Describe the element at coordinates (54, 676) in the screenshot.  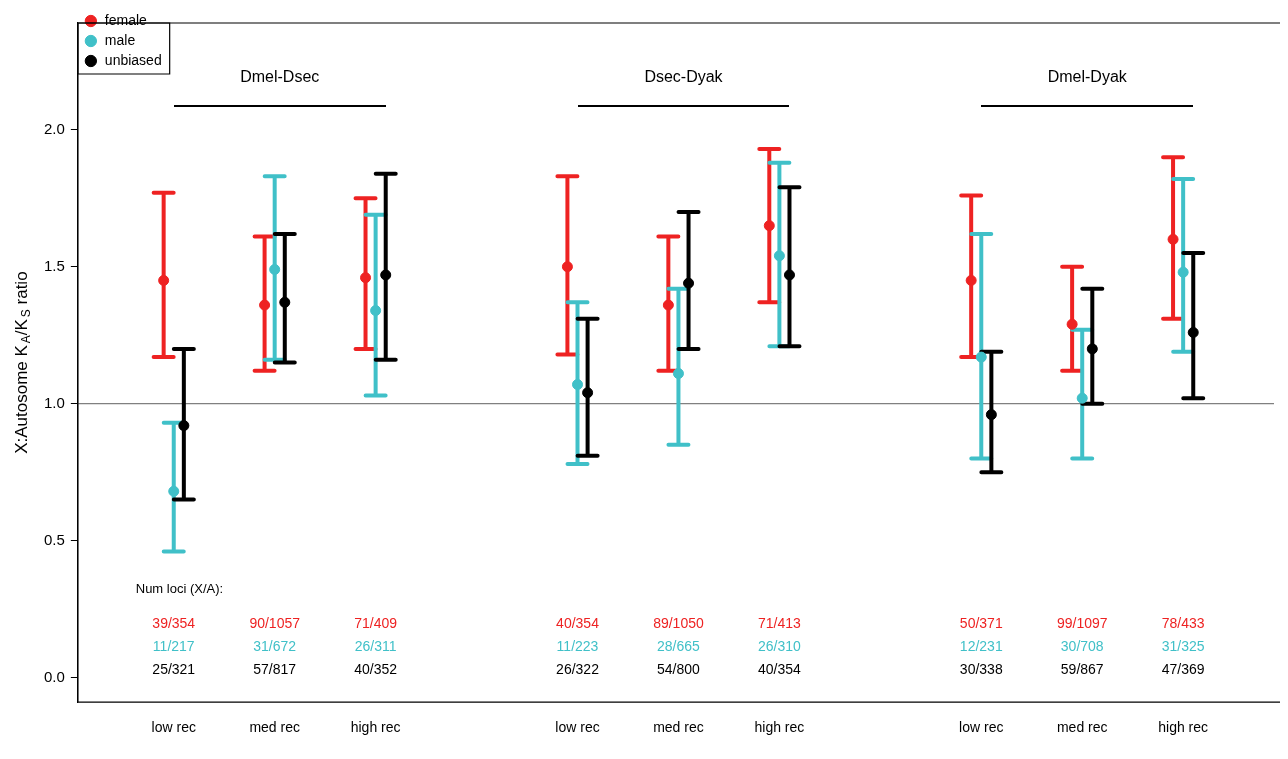
I see `y-tick-label: 0.0` at that location.